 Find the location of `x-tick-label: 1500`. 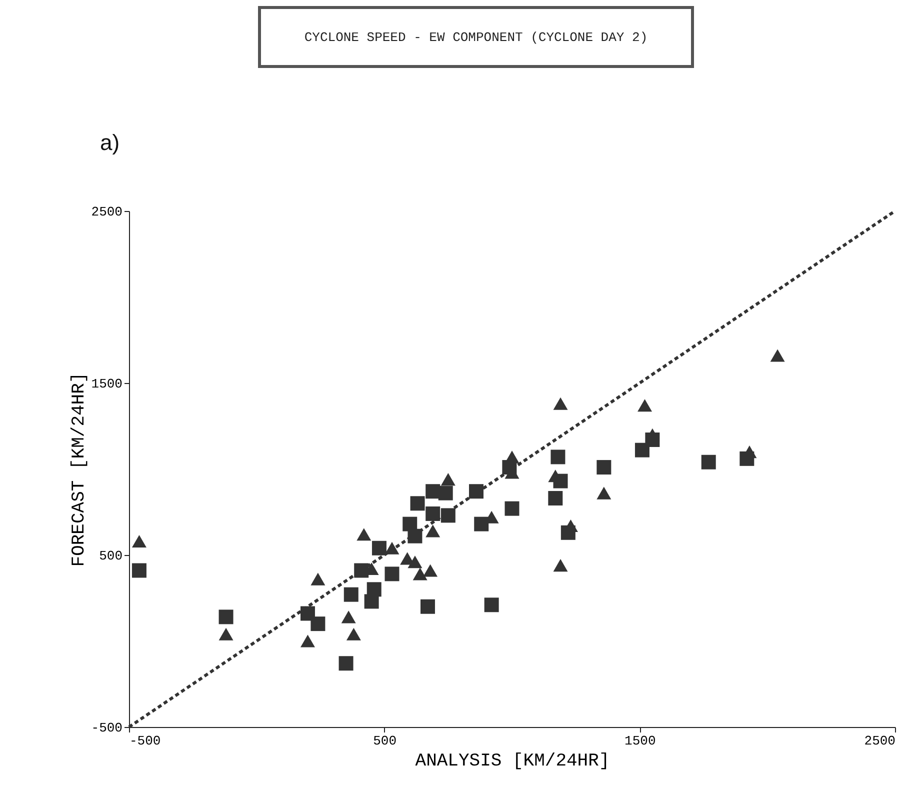

x-tick-label: 1500 is located at coordinates (640, 741).